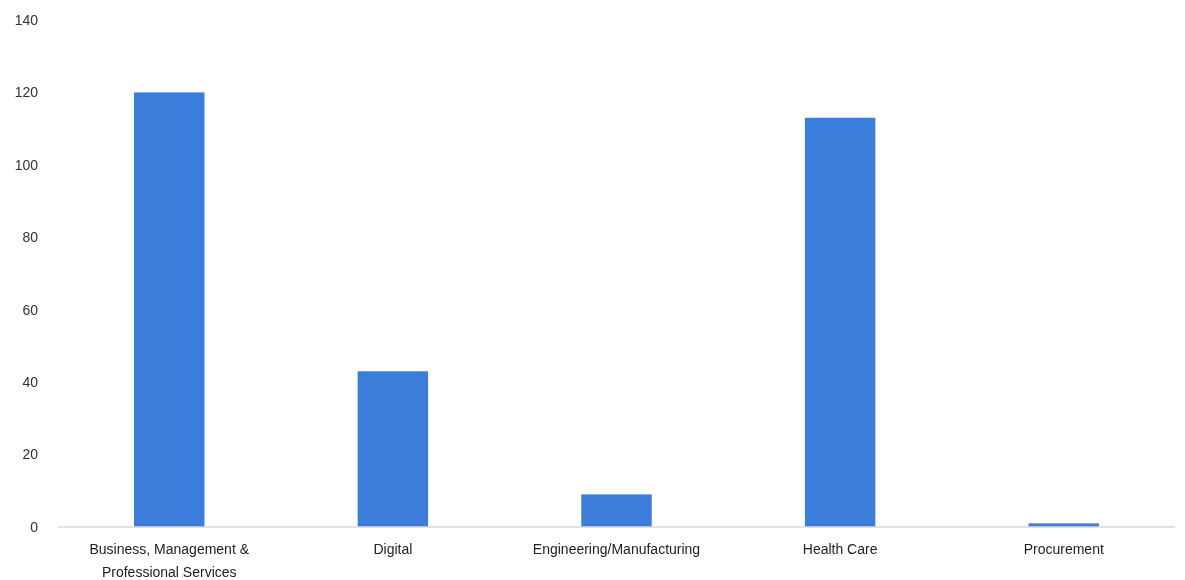 The image size is (1185, 580). Describe the element at coordinates (30, 237) in the screenshot. I see `y-tick-label: 80` at that location.